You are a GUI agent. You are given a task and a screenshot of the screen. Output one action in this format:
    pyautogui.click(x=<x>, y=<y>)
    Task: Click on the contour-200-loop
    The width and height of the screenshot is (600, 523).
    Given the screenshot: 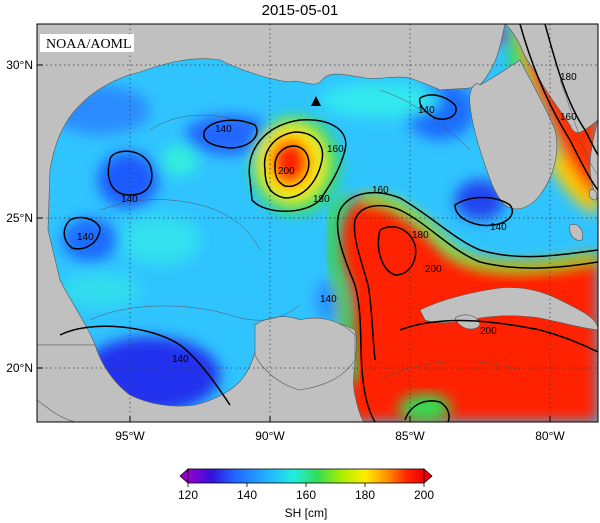 What is the action you would take?
    pyautogui.click(x=397, y=251)
    